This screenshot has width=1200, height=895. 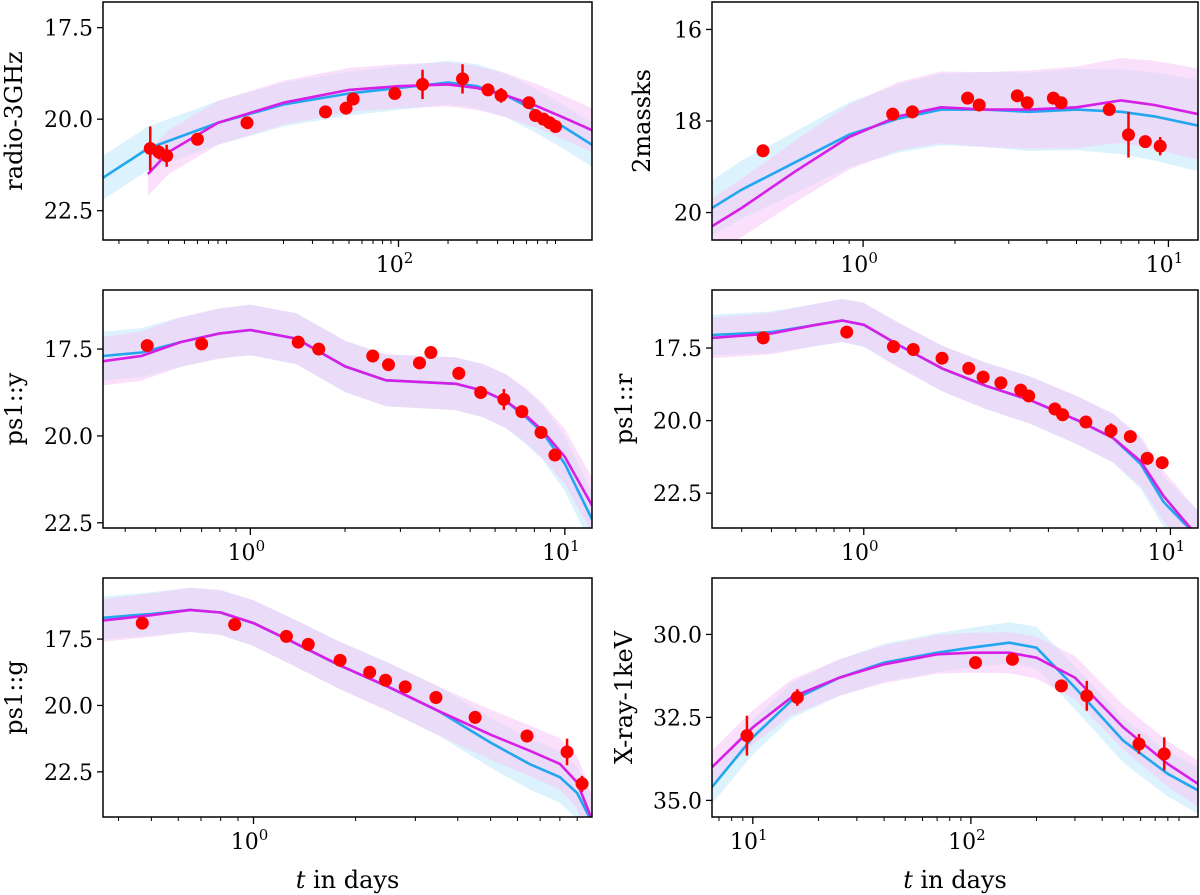 What do you see at coordinates (409, 258) in the screenshot?
I see `x-tick-exponent: 2` at bounding box center [409, 258].